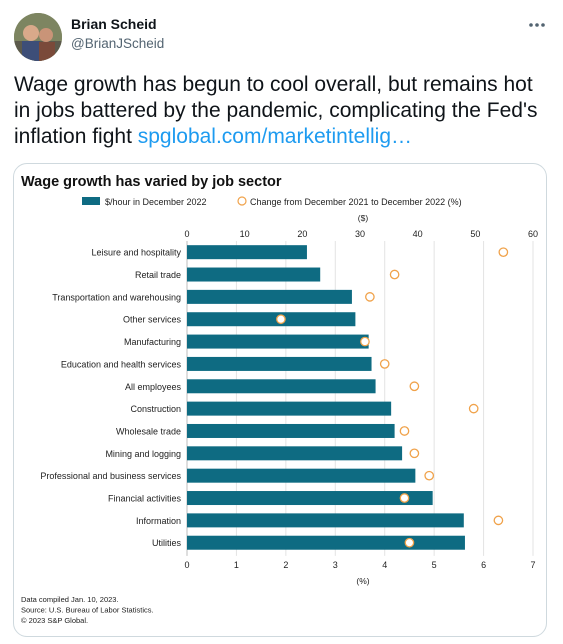  I want to click on bottom-axis-tick-label: 7, so click(532, 565).